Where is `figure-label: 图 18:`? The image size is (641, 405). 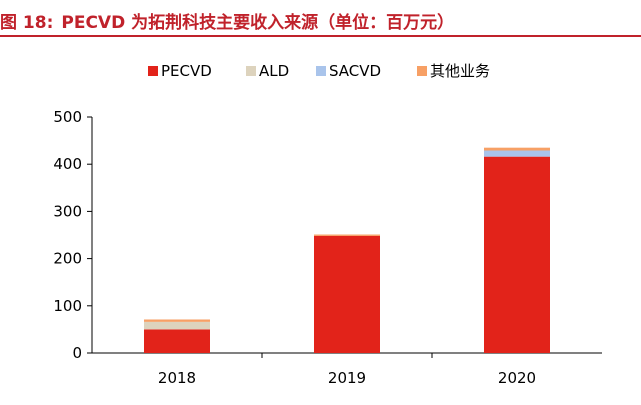
figure-label: 图 18: is located at coordinates (27, 23).